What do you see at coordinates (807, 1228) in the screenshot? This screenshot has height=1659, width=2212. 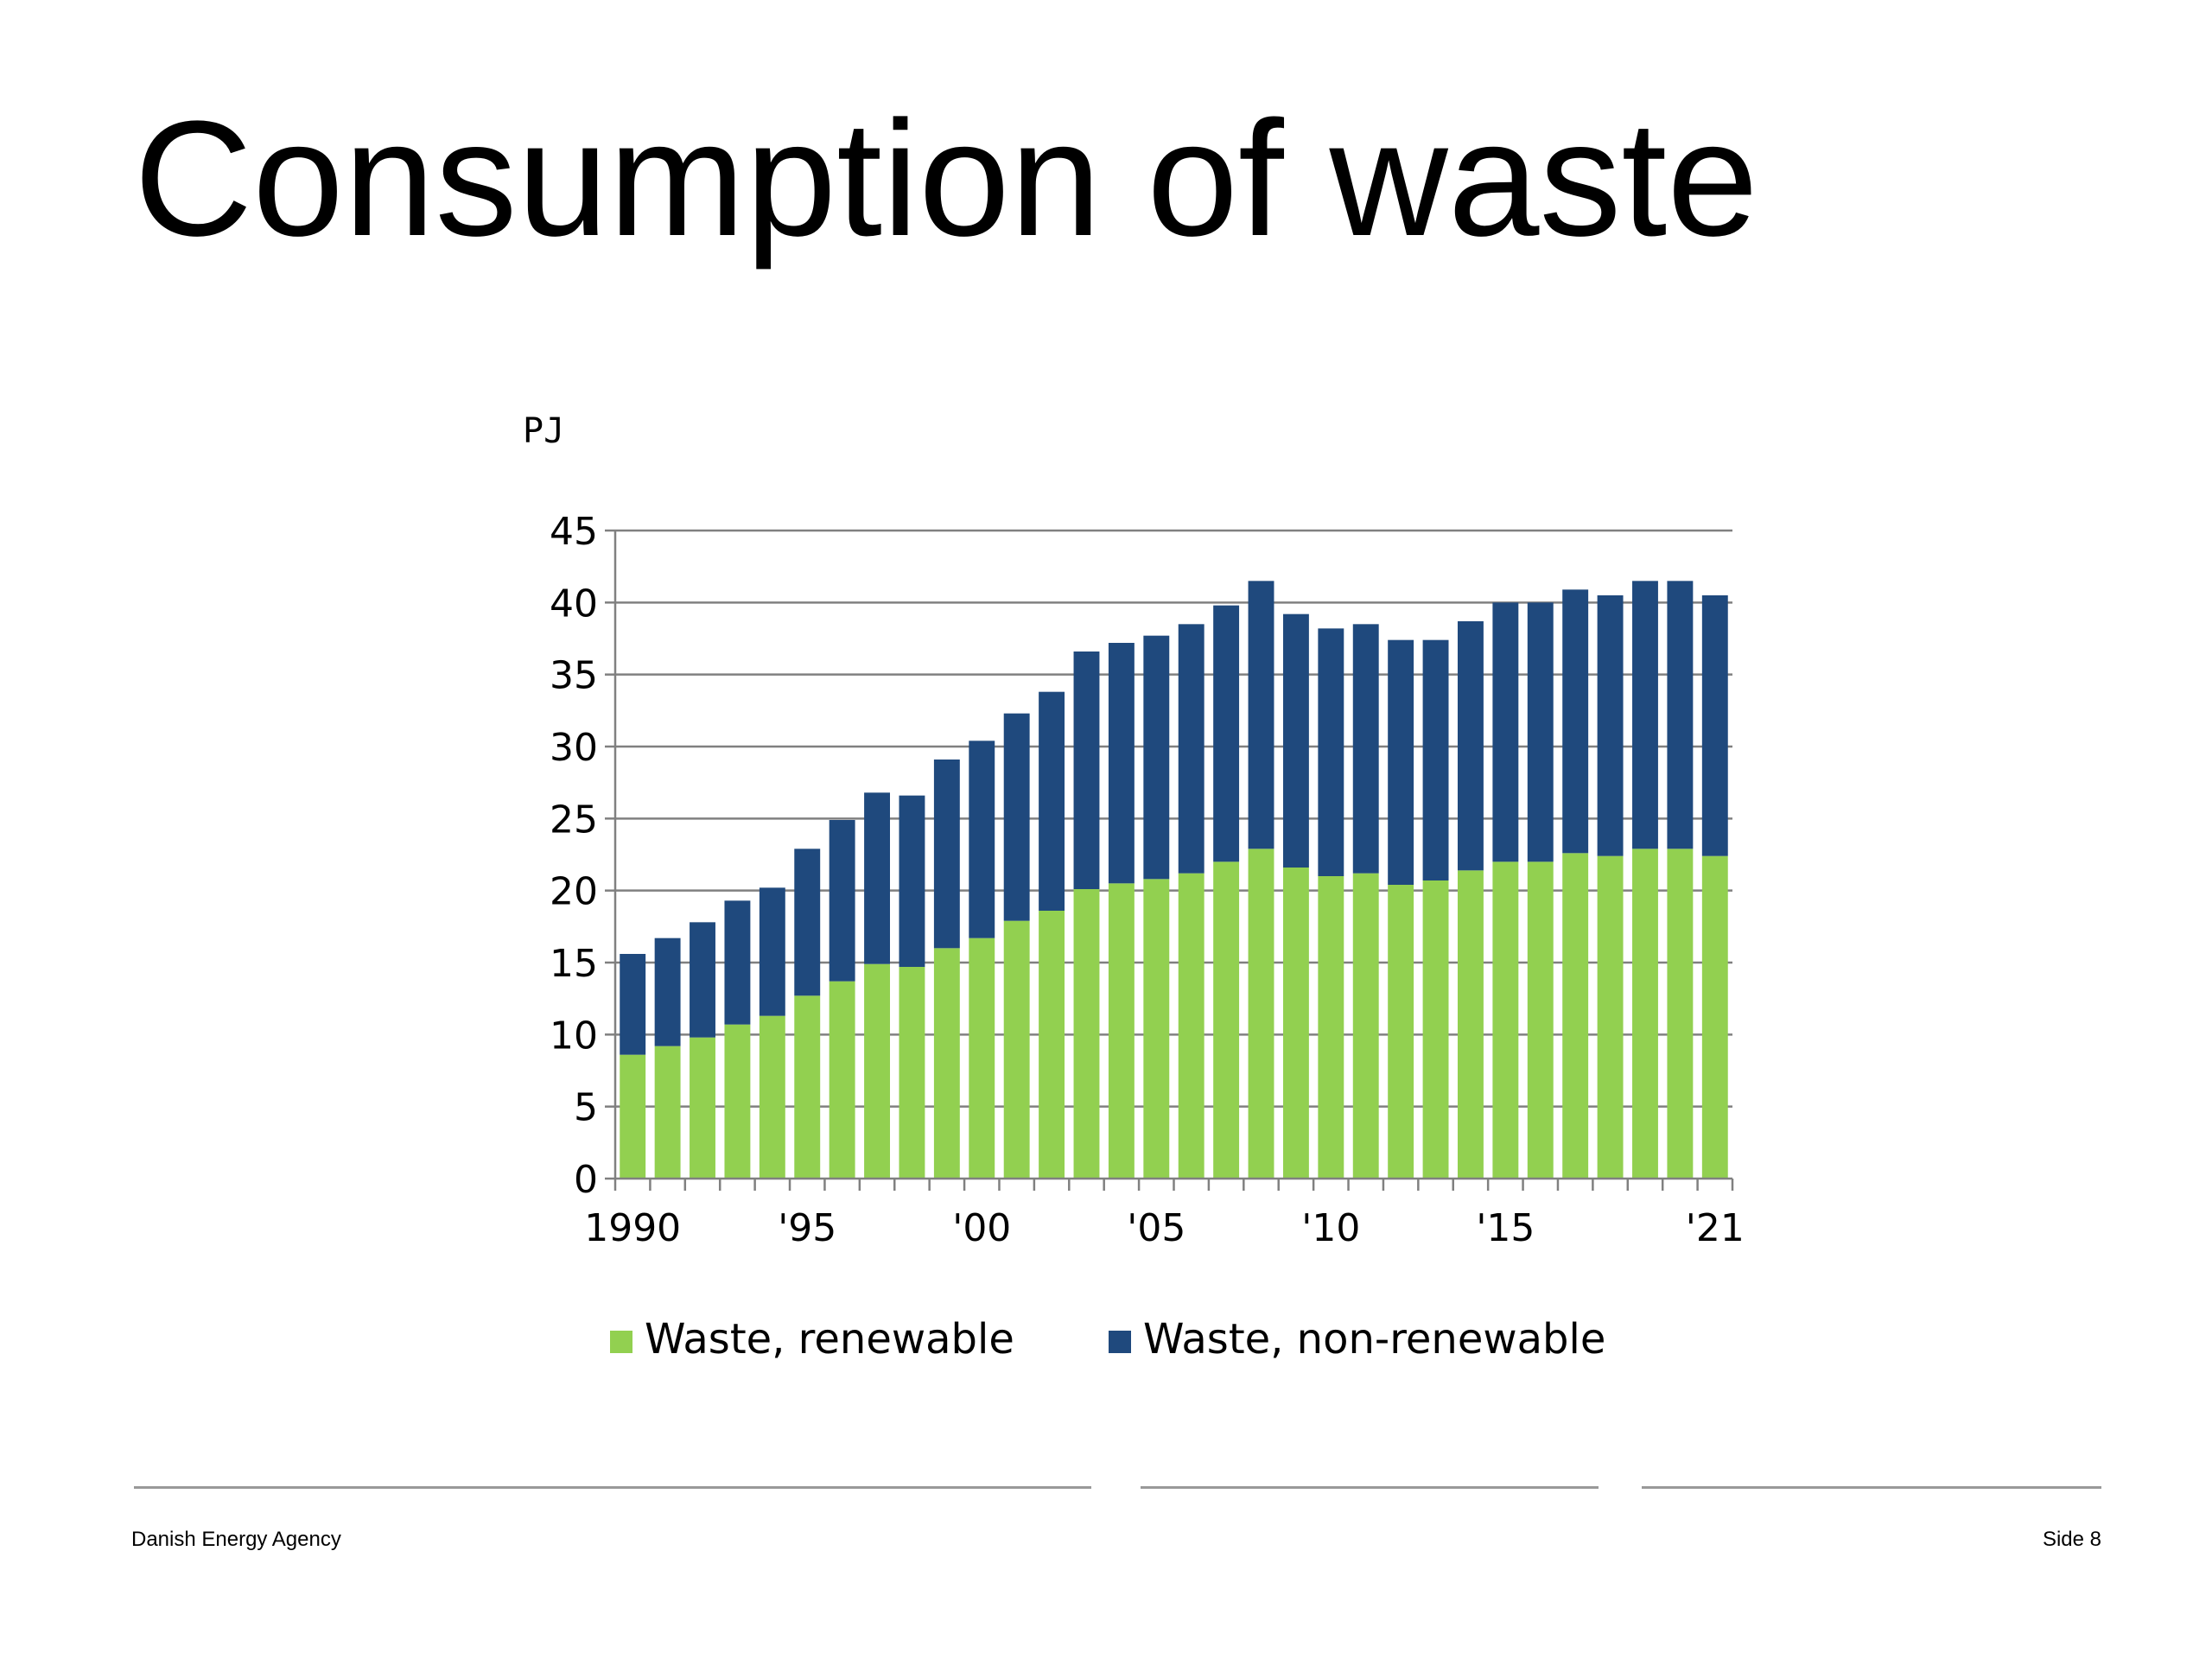 I see `x-tick-label: '95` at bounding box center [807, 1228].